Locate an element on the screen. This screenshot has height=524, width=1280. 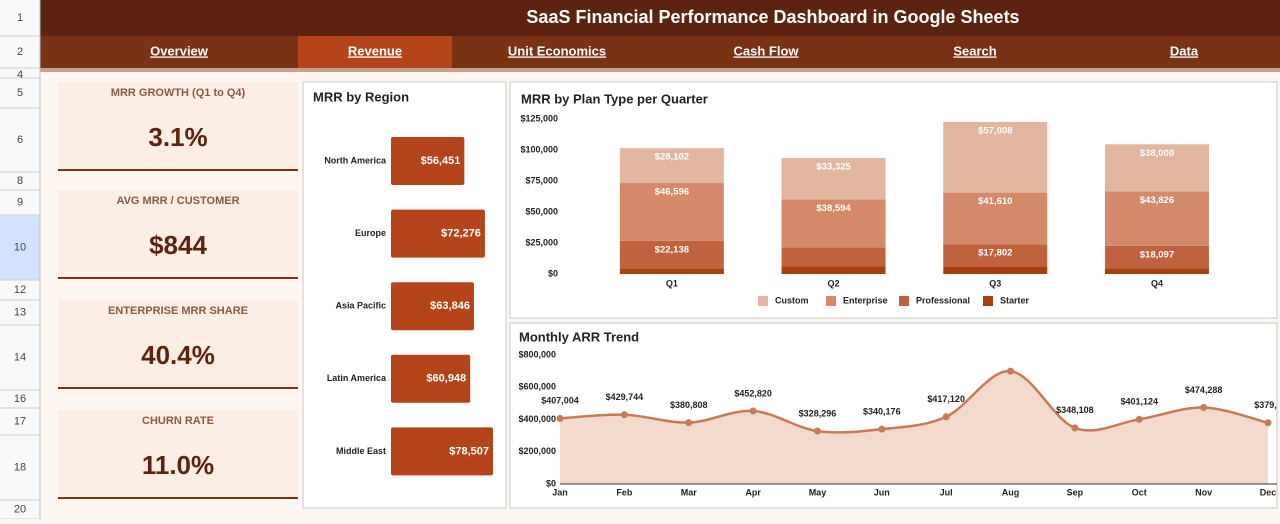
x-tick-label: Nov is located at coordinates (1203, 492).